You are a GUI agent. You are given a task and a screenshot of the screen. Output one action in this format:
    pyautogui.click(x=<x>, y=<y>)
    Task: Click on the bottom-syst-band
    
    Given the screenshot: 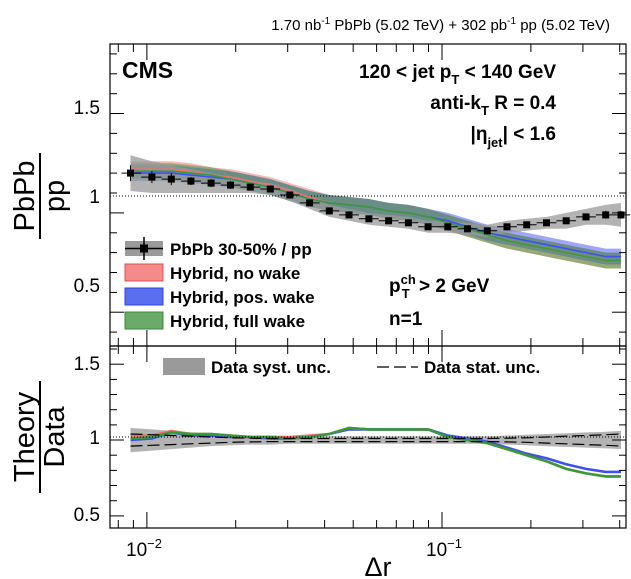 What is the action you would take?
    pyautogui.click(x=375, y=440)
    